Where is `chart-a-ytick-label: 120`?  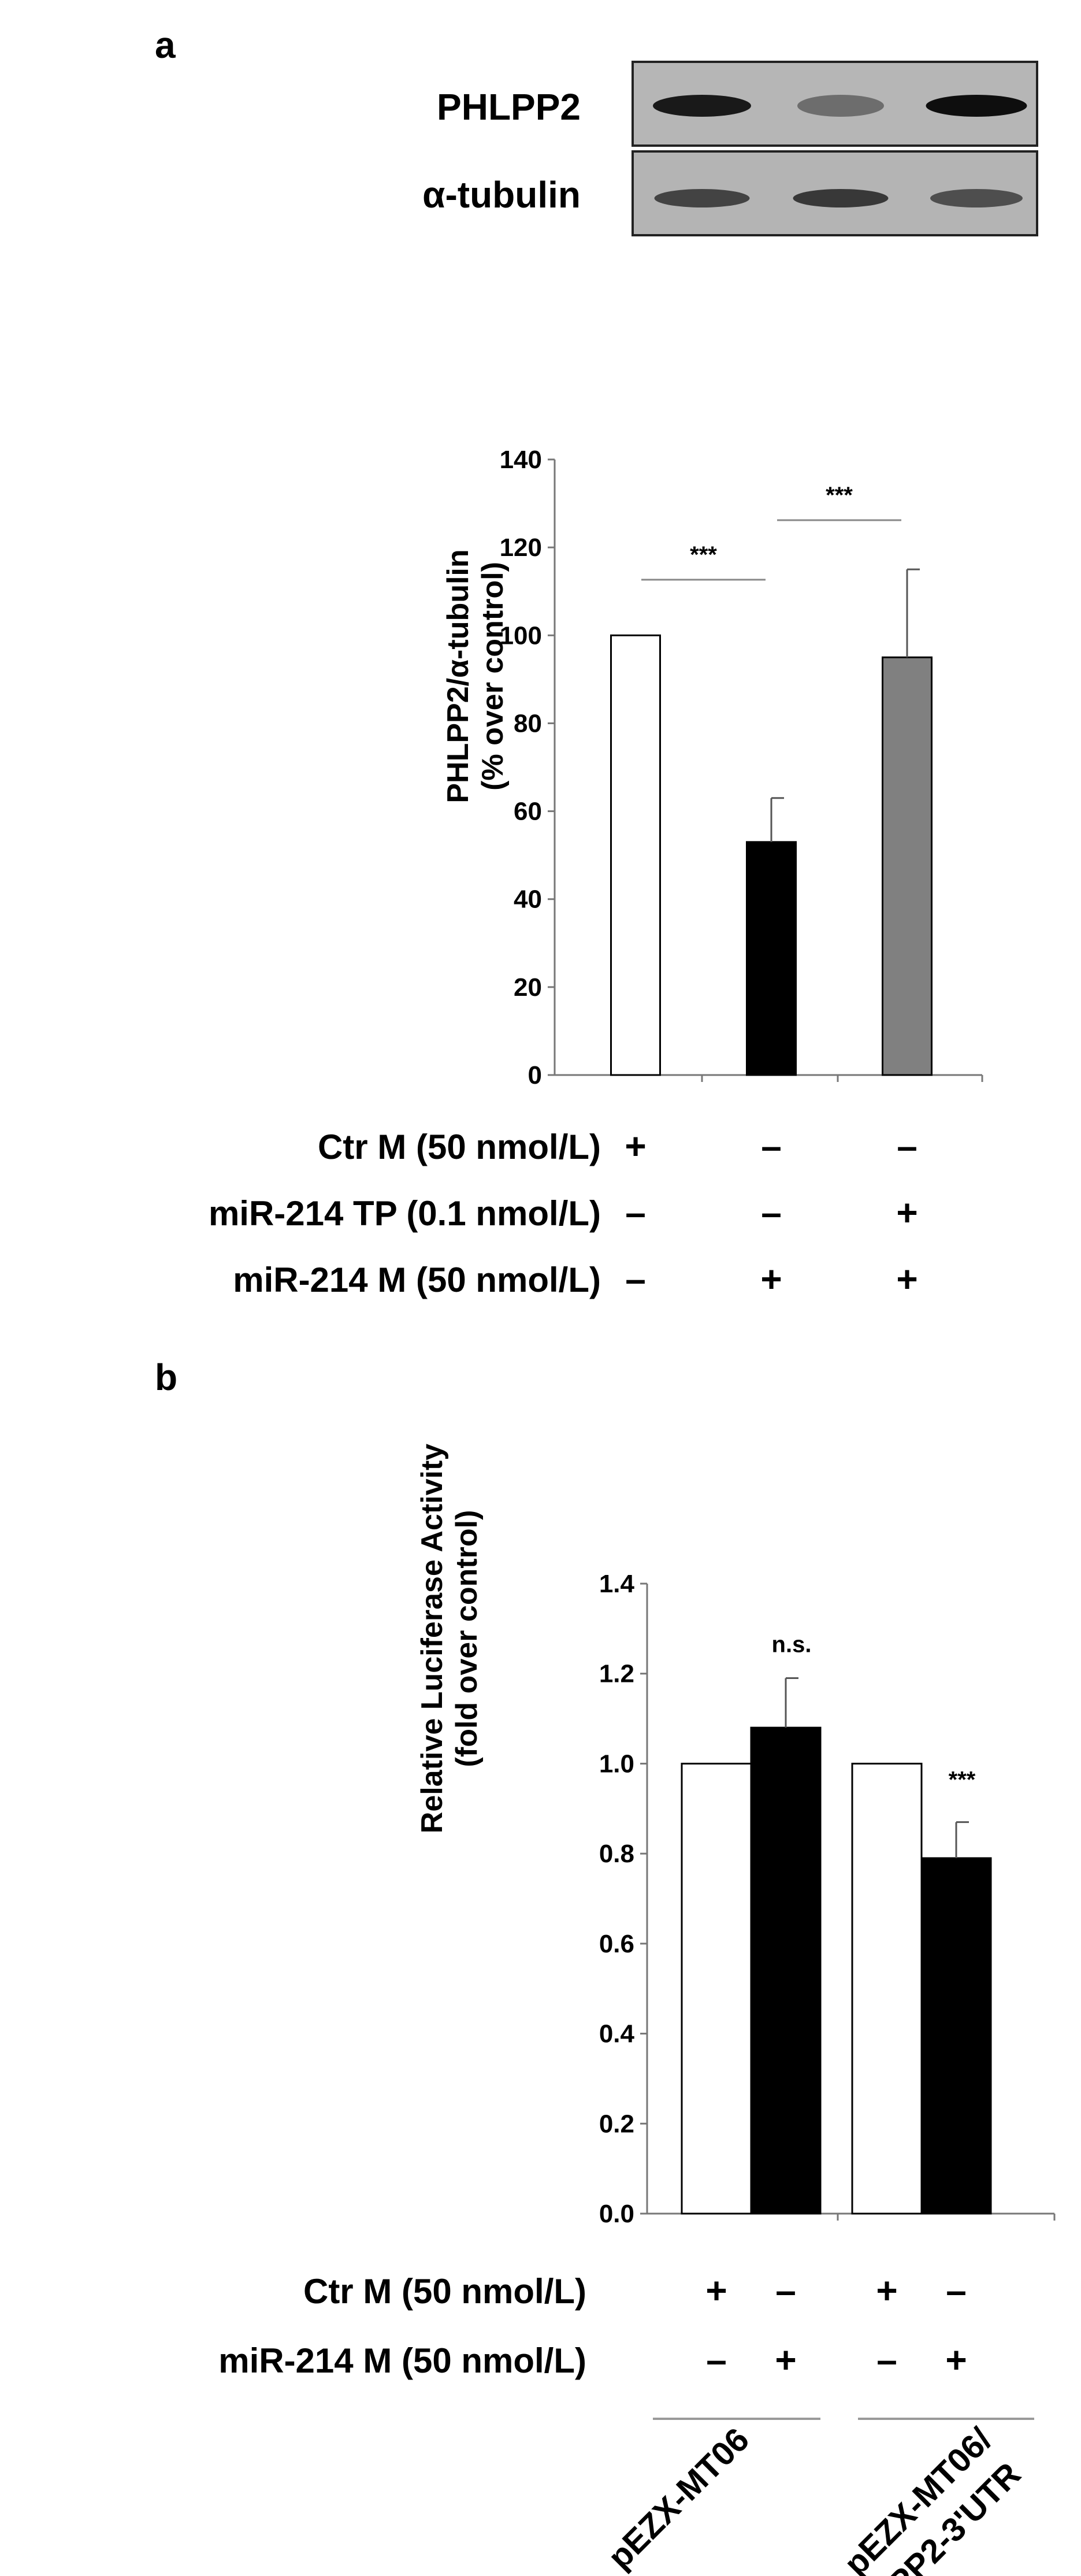
chart-a-ytick-label: 120 is located at coordinates (521, 547).